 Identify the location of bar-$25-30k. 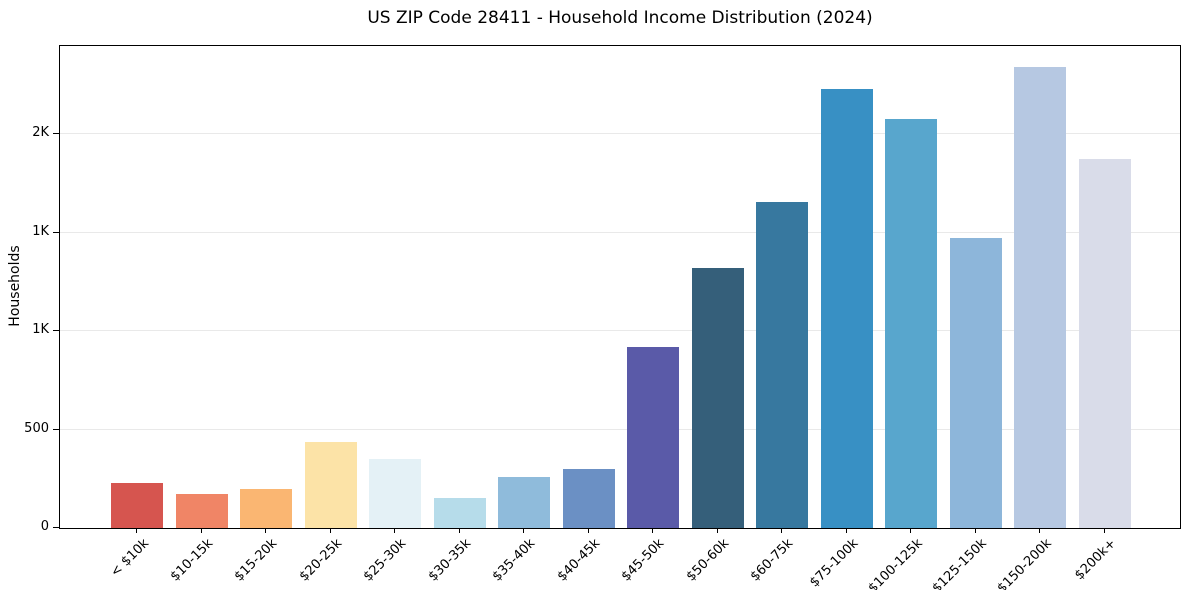
(395, 493).